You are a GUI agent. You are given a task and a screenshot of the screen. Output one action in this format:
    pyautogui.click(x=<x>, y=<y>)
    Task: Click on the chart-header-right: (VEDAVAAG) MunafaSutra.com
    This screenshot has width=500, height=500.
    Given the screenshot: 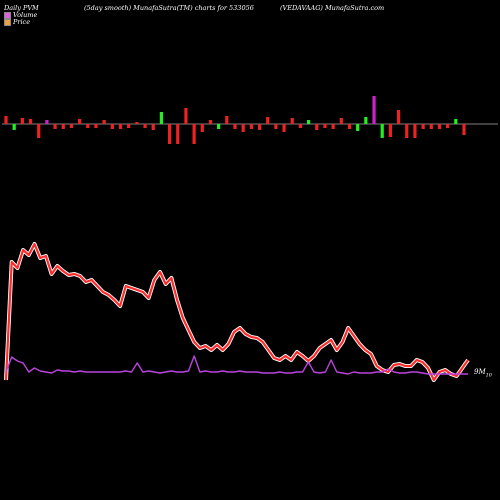 What is the action you would take?
    pyautogui.click(x=332, y=8)
    